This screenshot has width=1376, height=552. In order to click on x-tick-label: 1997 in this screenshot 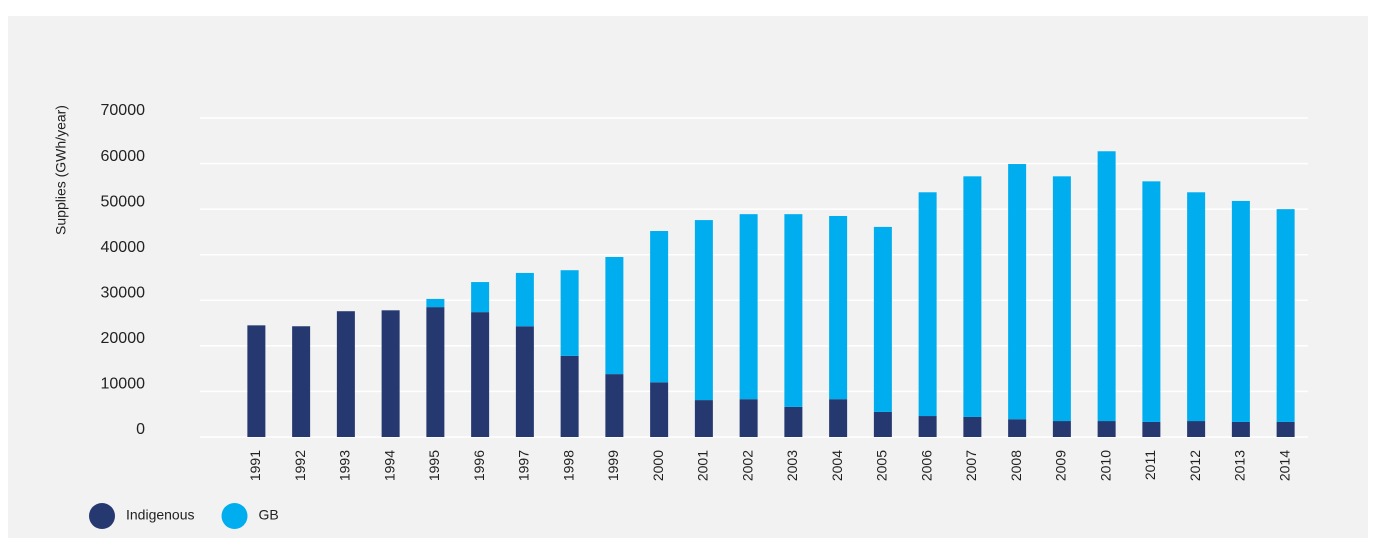, I will do `click(524, 465)`.